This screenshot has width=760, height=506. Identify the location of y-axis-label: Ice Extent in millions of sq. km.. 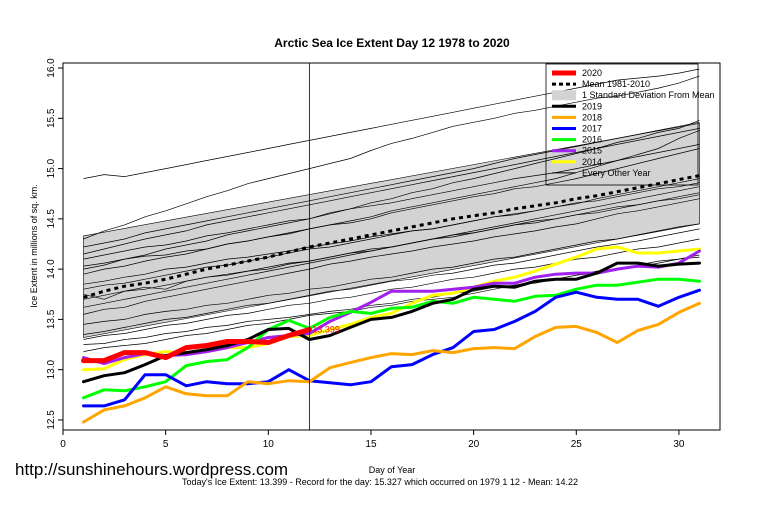
(34, 246).